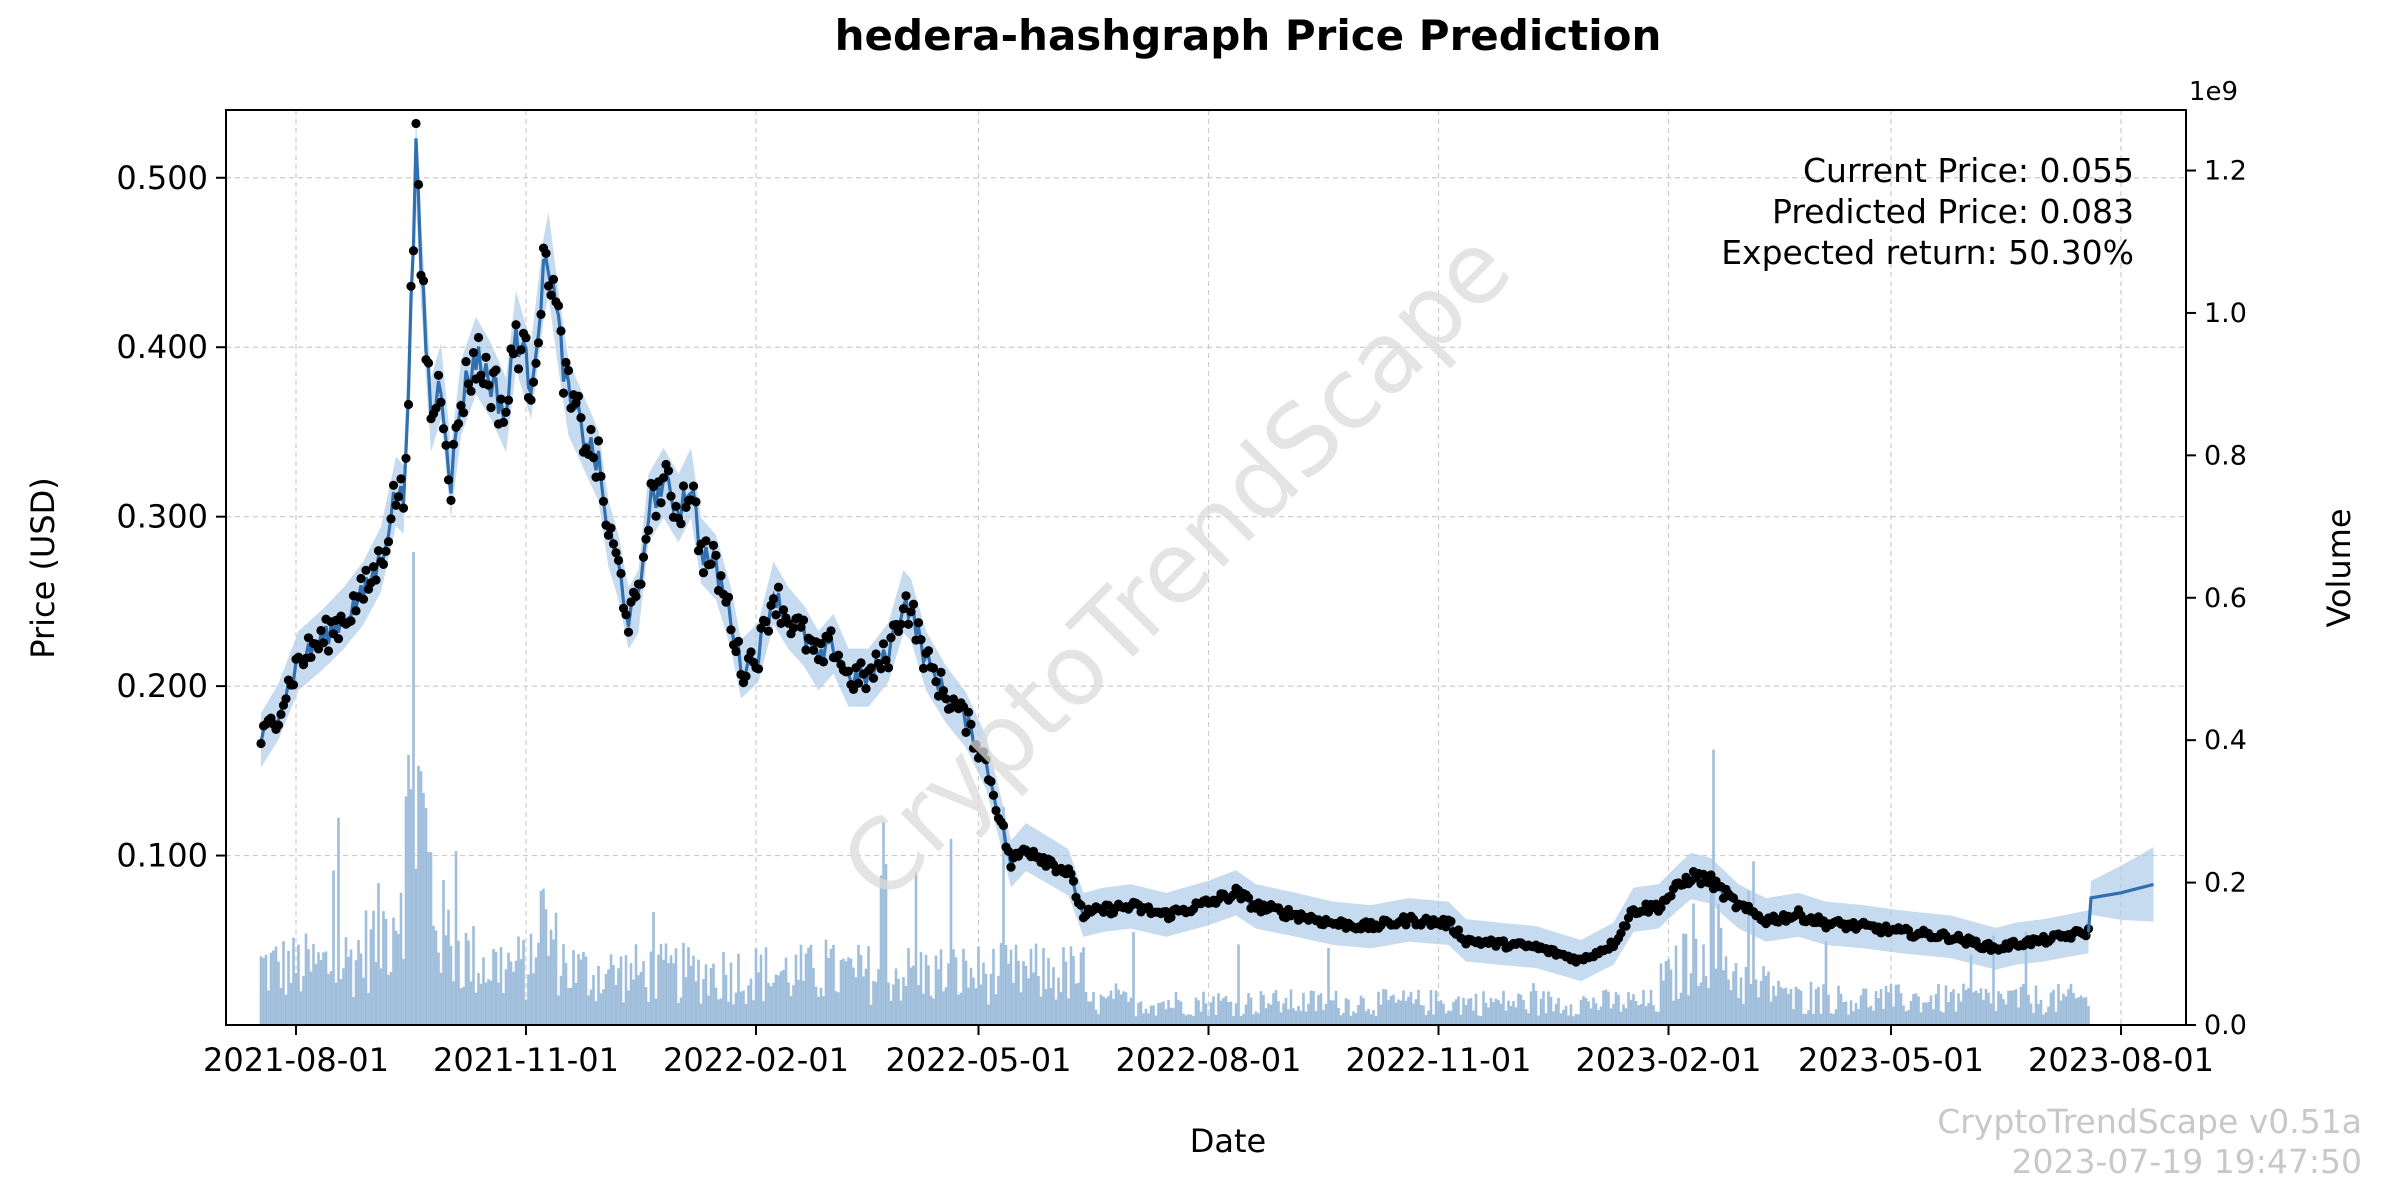  I want to click on footer-timestamp: 2023-07-19 19:47:50, so click(2187, 1161).